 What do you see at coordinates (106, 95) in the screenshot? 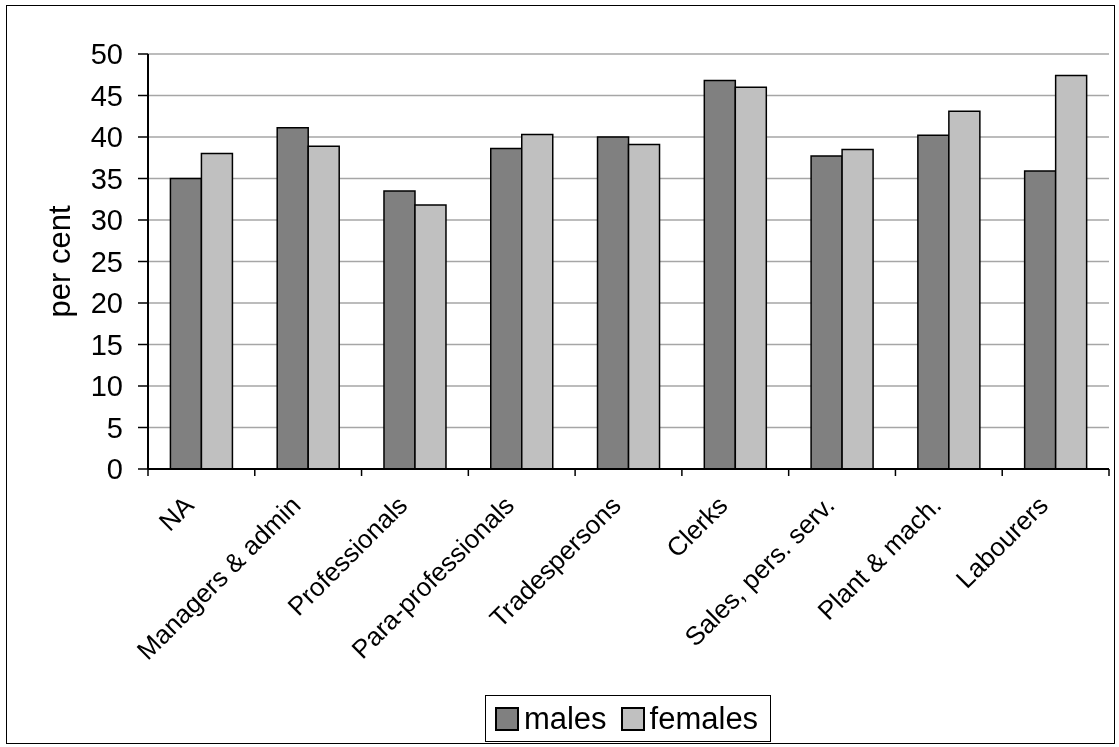
I see `y-tick-label: 45` at bounding box center [106, 95].